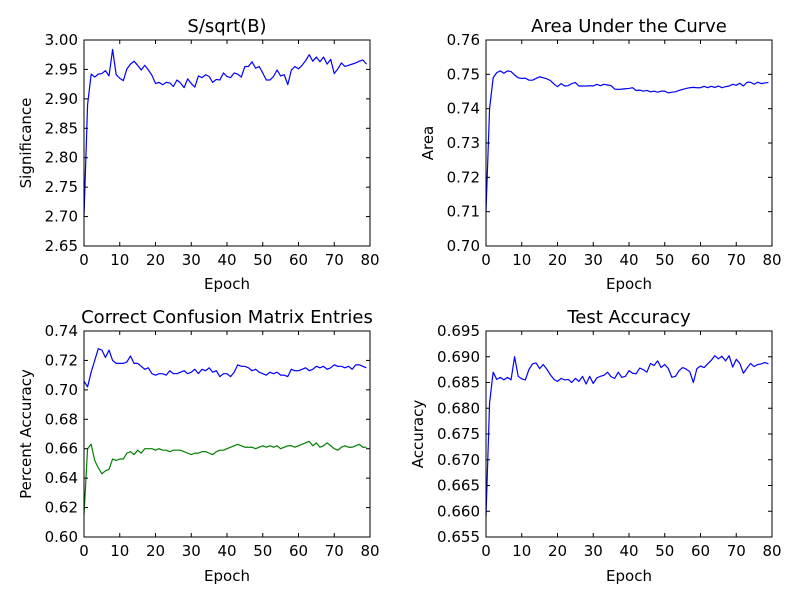 Image resolution: width=800 pixels, height=600 pixels. I want to click on y-axis-label: Area, so click(428, 143).